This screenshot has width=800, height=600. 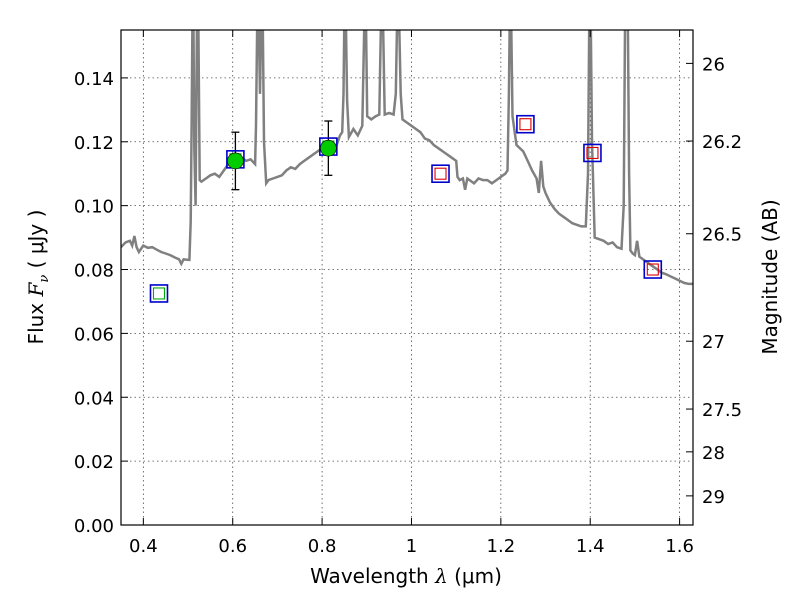 I want to click on y-tick-label: 0.14, so click(x=94, y=79).